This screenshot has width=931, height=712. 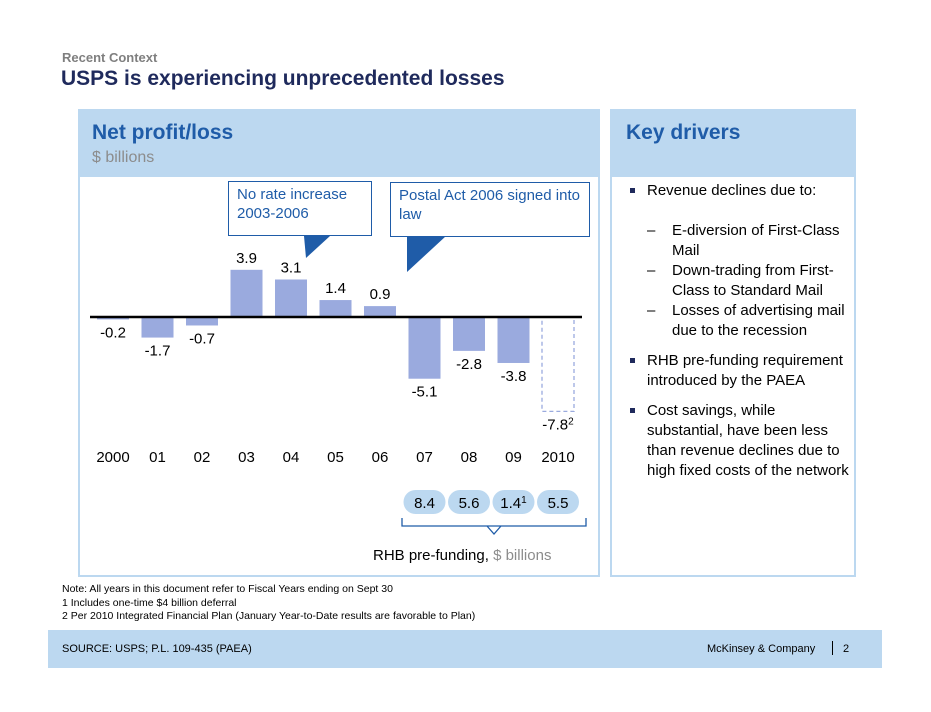 What do you see at coordinates (246, 457) in the screenshot?
I see `category-label-03: 03` at bounding box center [246, 457].